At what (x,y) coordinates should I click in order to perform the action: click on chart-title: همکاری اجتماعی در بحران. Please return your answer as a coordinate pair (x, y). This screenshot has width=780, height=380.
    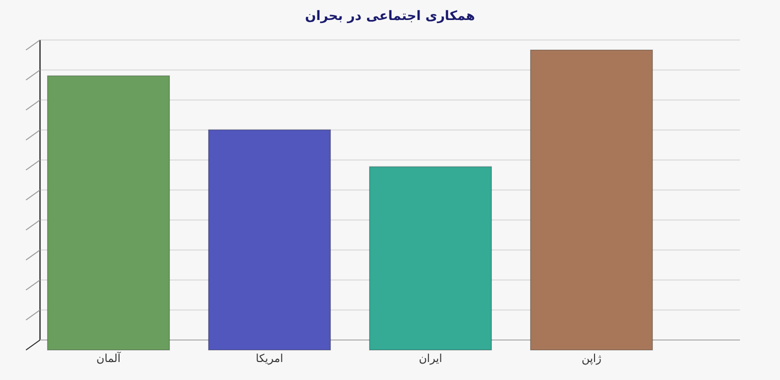
    Looking at the image, I should click on (390, 16).